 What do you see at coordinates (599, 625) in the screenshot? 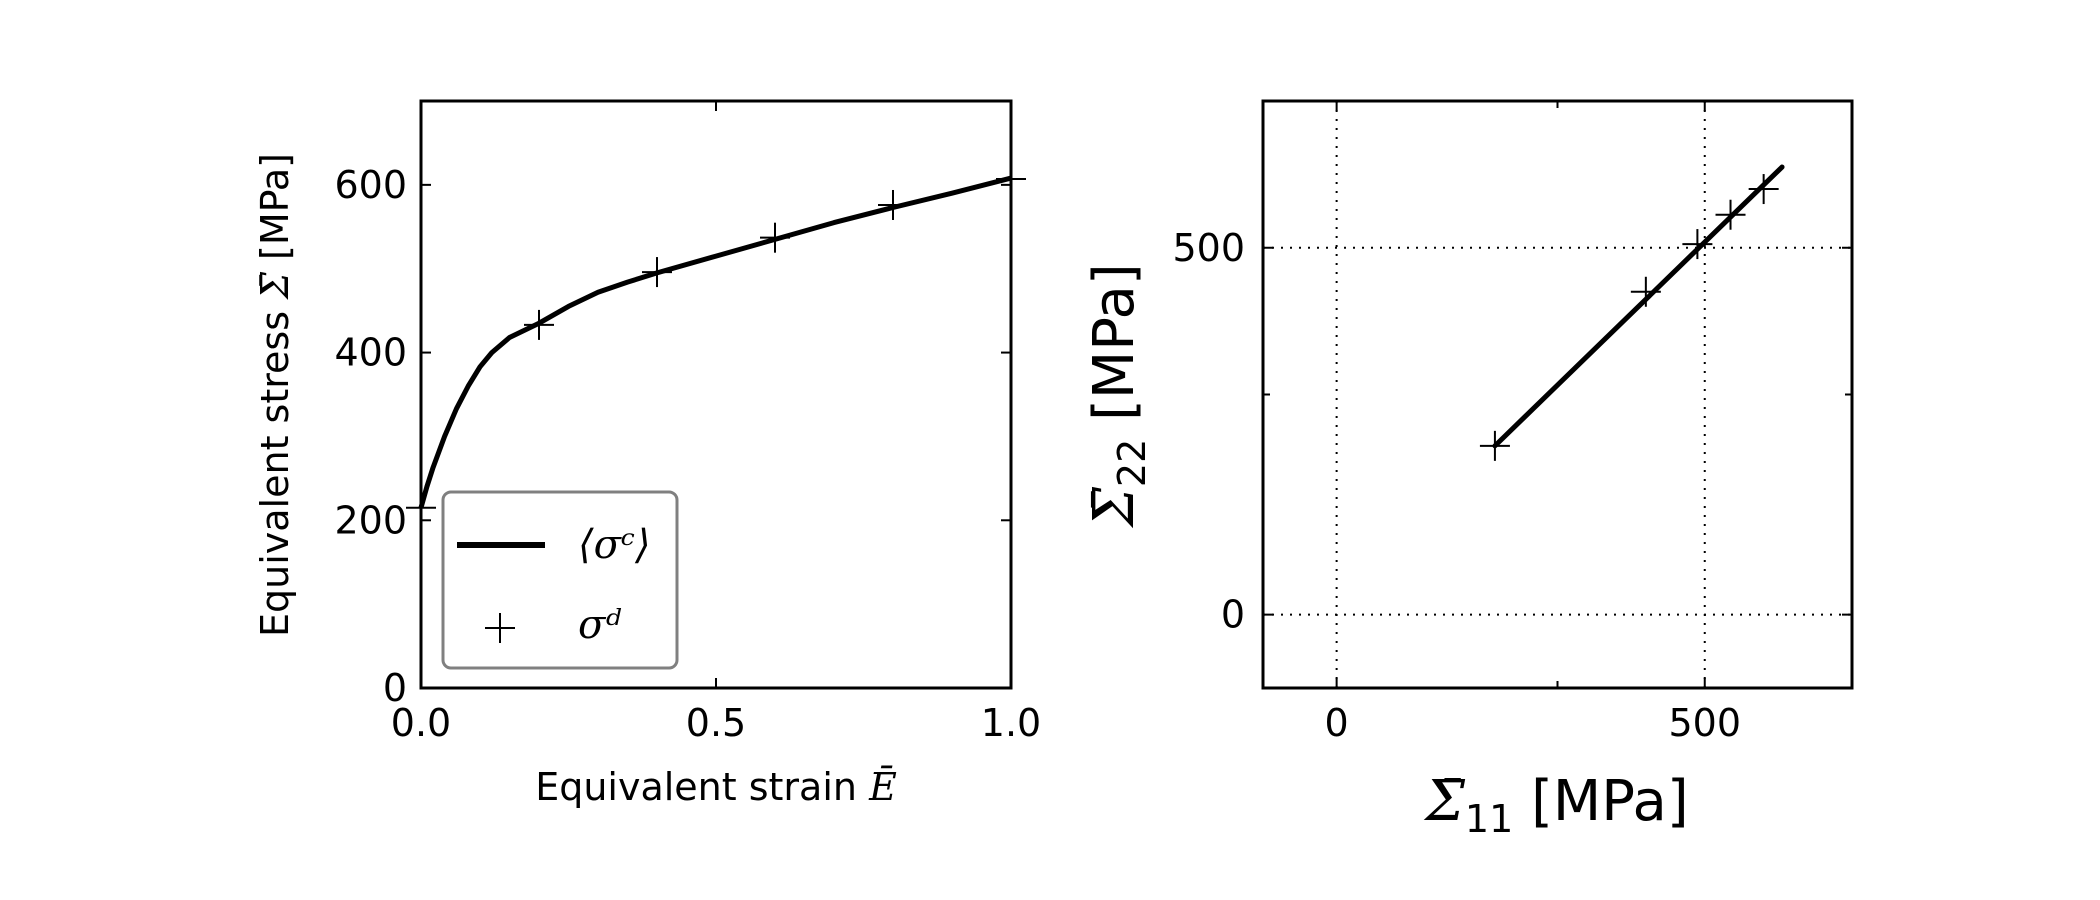
I see `legend-label-discrete-stress: σᵈ` at bounding box center [599, 625].